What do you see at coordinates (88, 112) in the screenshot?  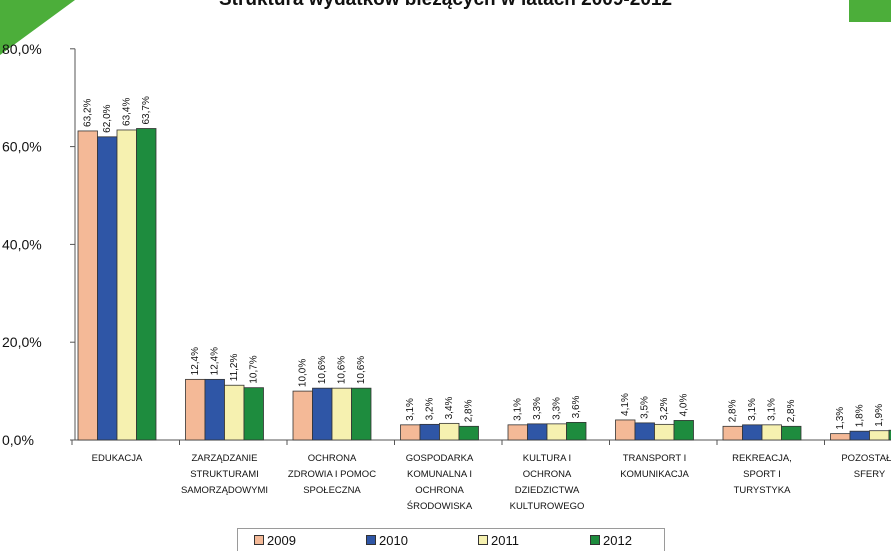 I see `data-label: 63,2%` at bounding box center [88, 112].